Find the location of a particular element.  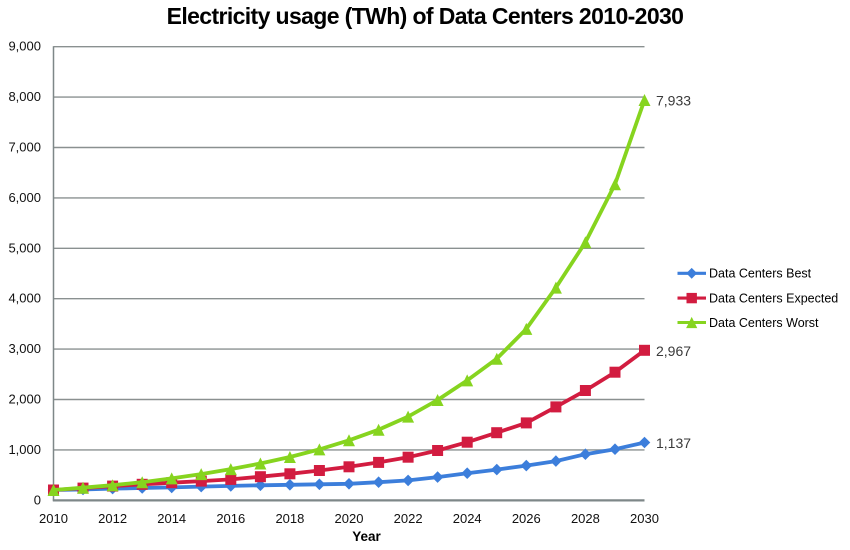

svg-text: 2010 is located at coordinates (53, 518).